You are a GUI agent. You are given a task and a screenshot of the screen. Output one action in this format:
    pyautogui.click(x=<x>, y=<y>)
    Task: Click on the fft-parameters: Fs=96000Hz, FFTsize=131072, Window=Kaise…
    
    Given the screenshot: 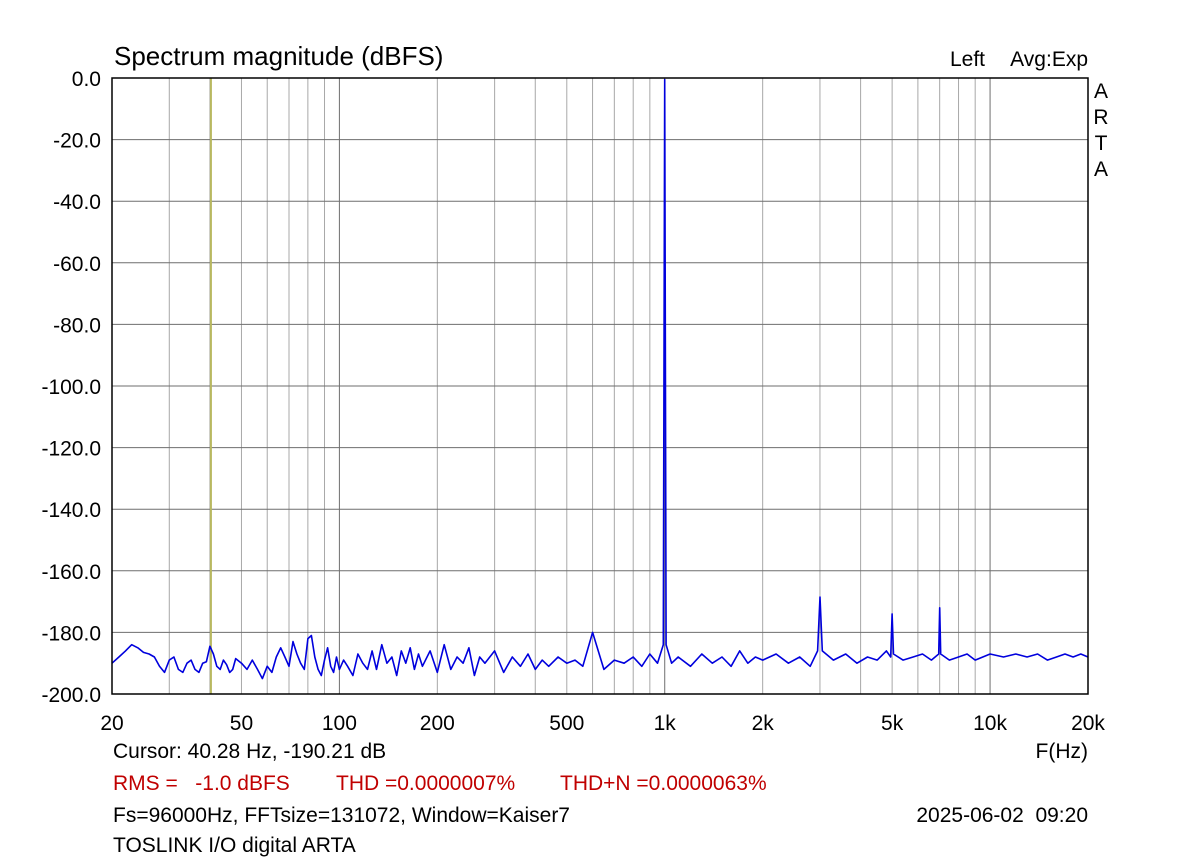 What is the action you would take?
    pyautogui.click(x=341, y=815)
    